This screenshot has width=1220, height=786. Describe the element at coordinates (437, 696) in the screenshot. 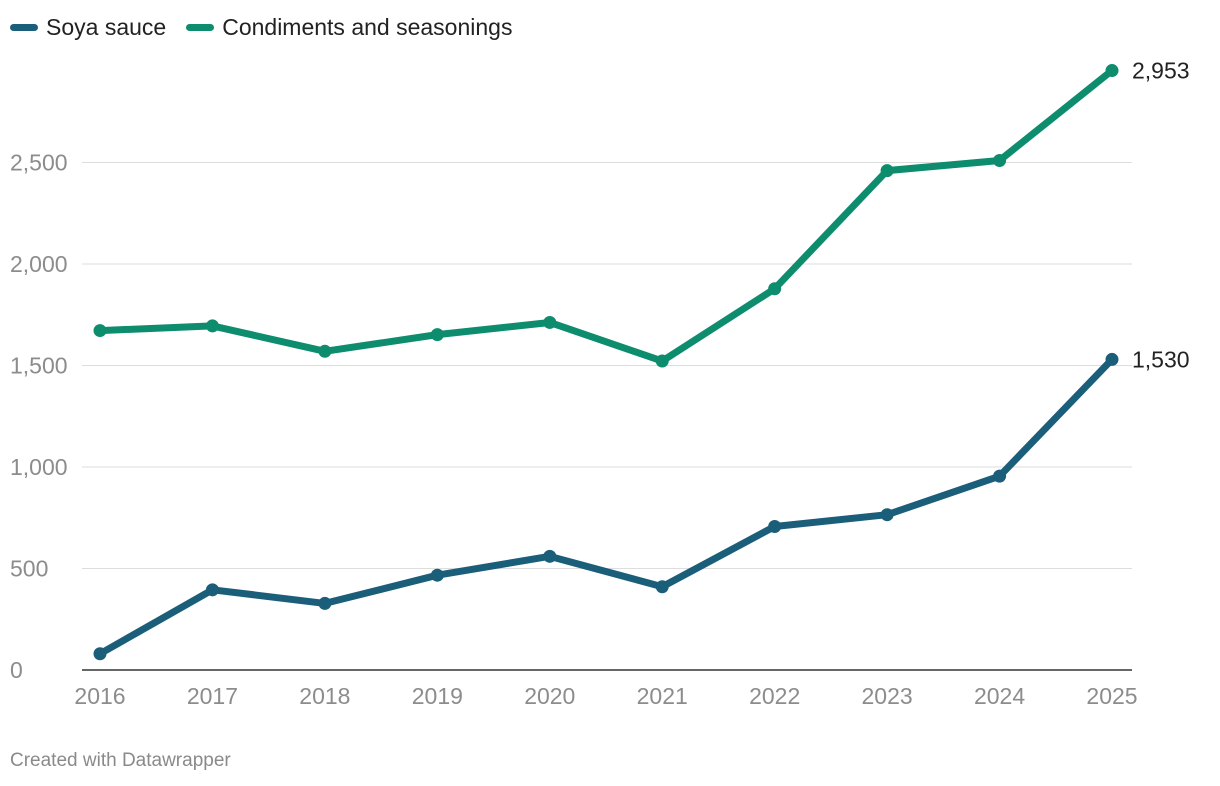

I see `x-tick-label-2019: 2019` at that location.